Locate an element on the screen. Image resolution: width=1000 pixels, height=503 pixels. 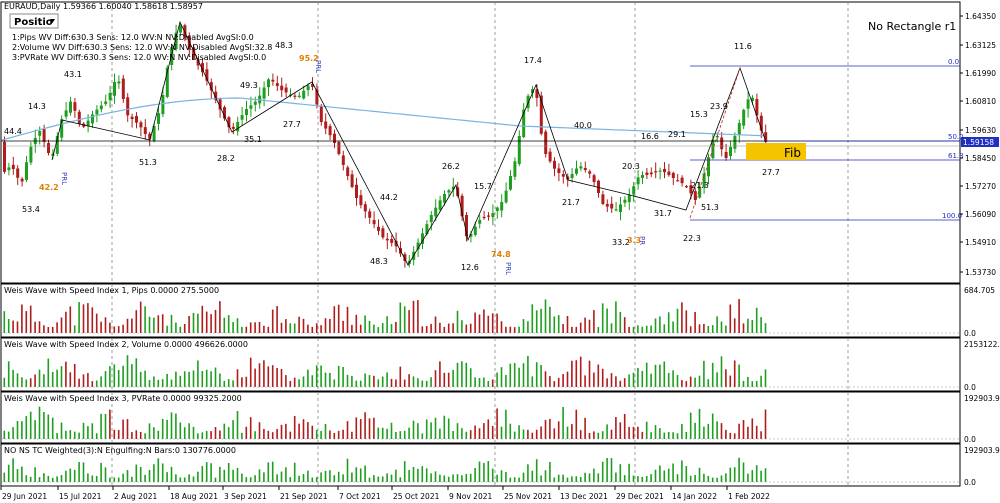
time-tick: 13 Dec 2021 is located at coordinates (584, 496).